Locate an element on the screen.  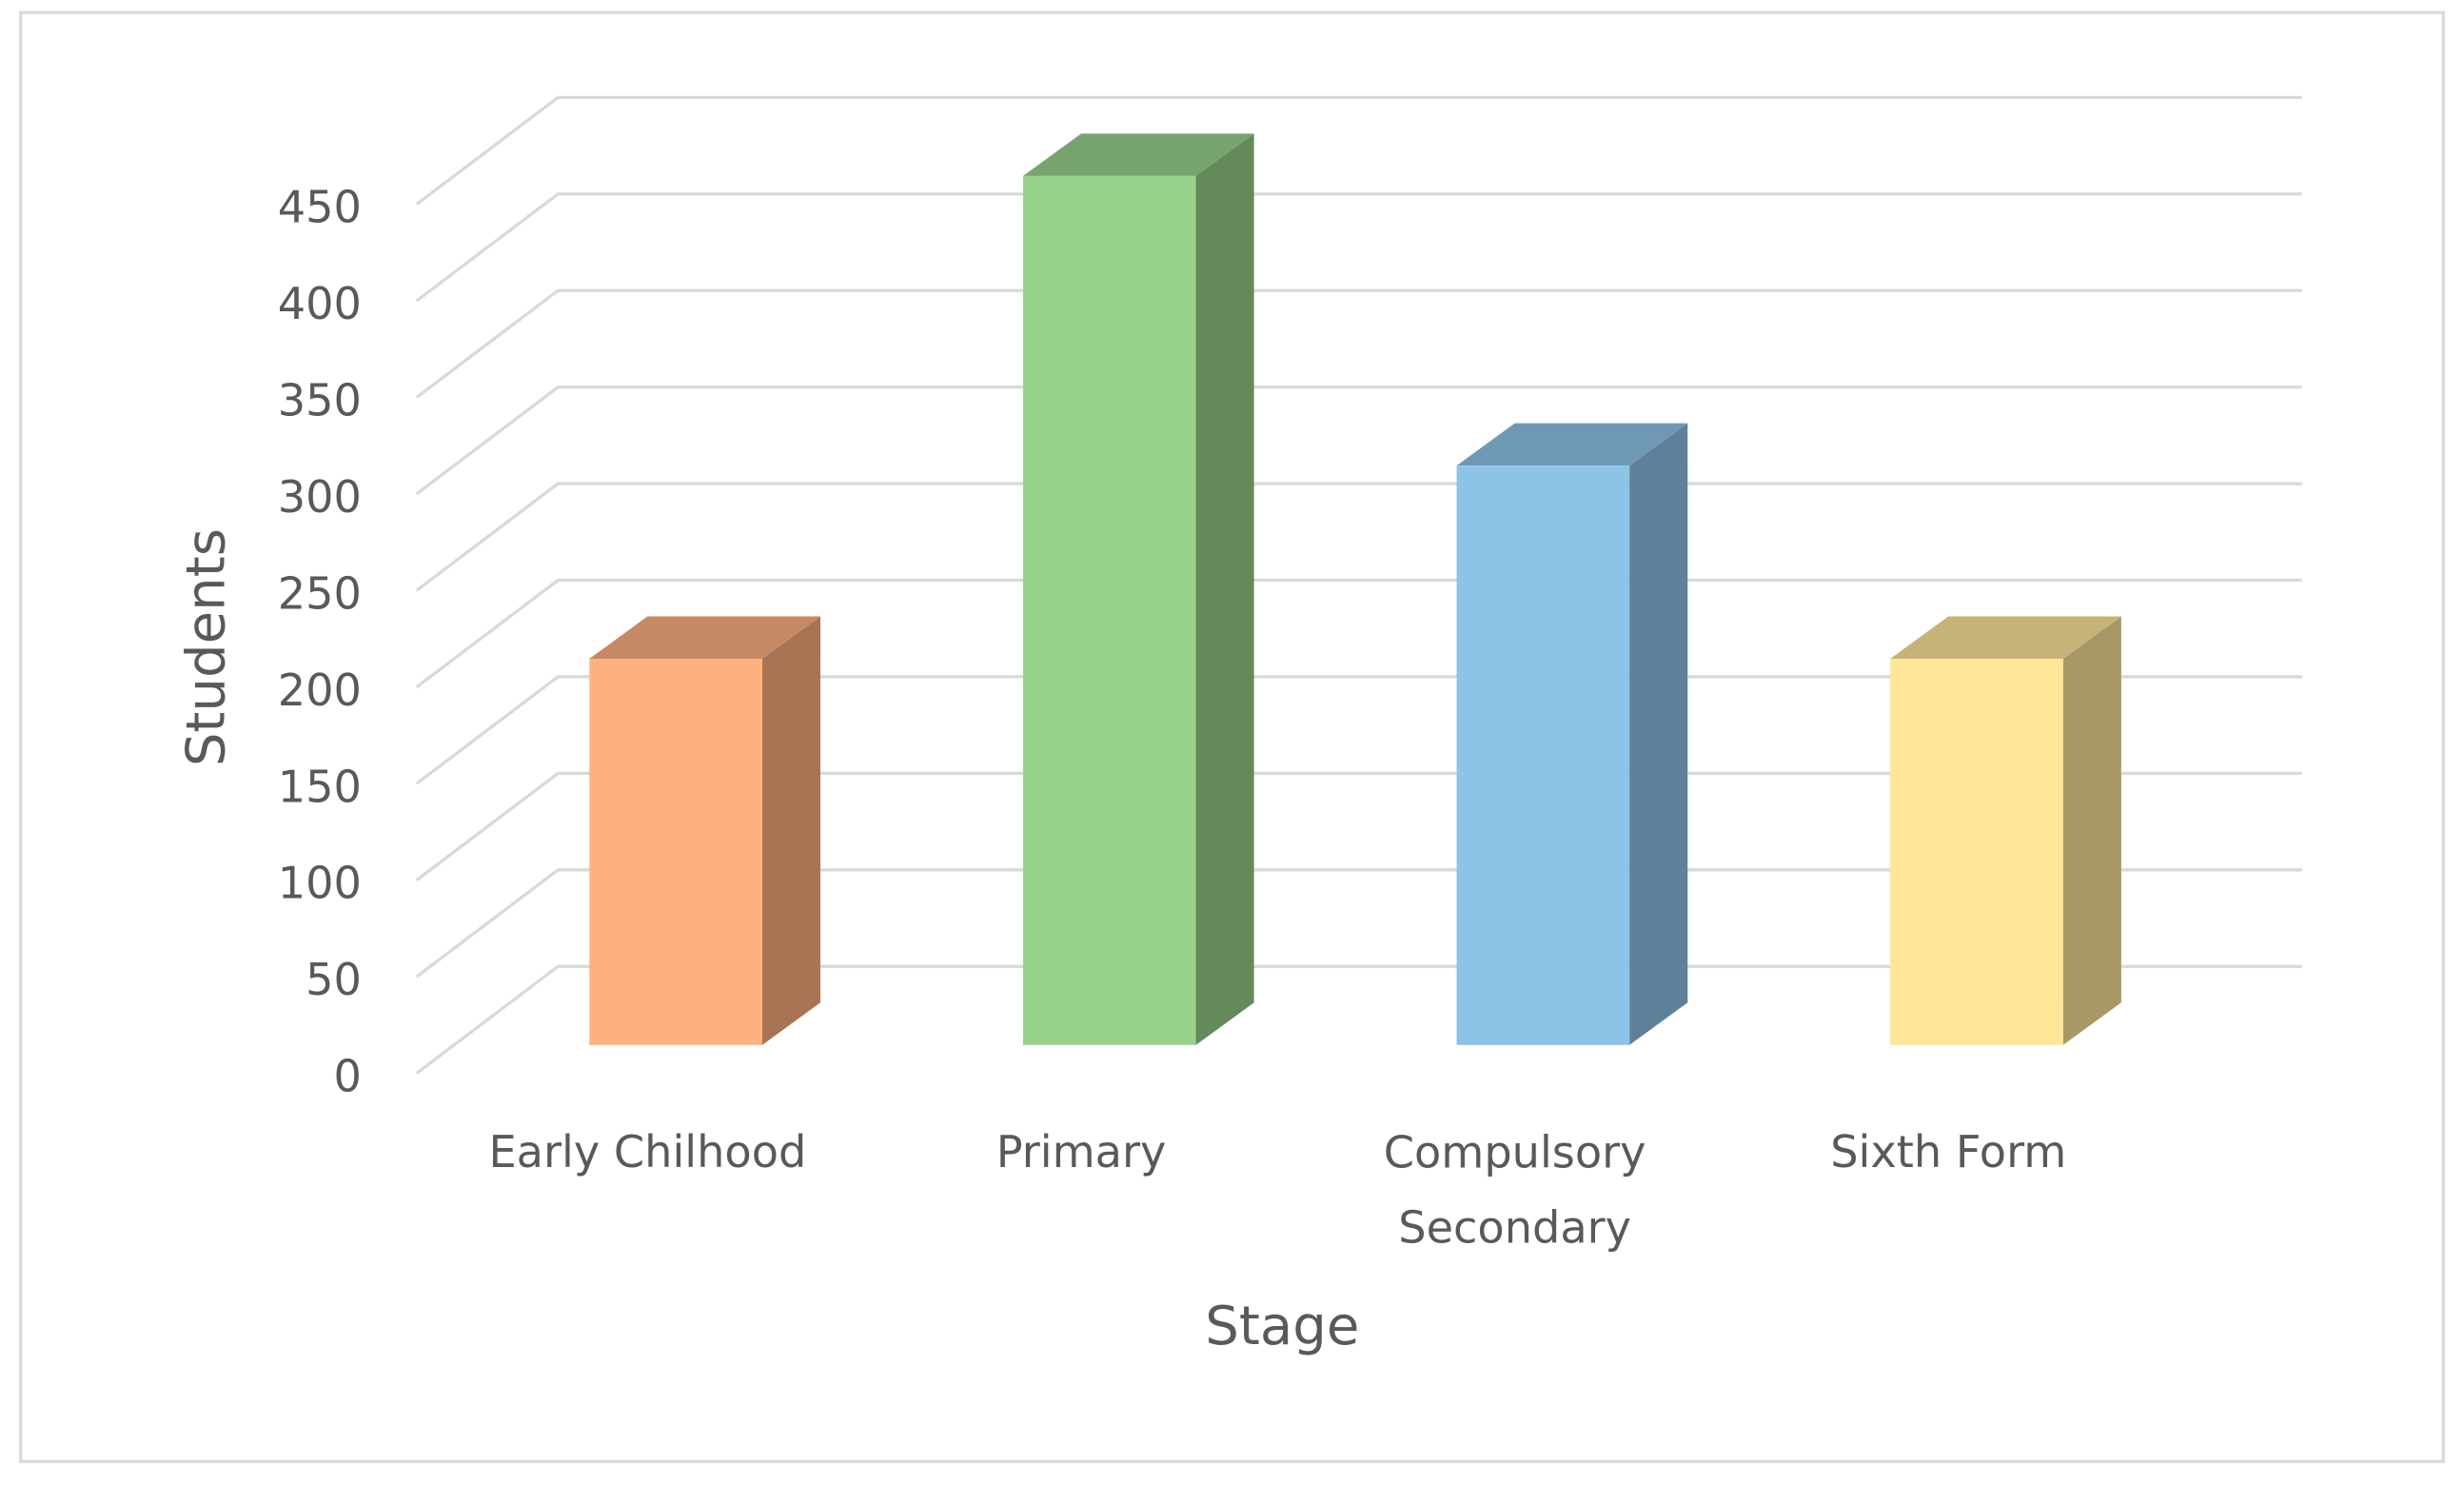
y-tick-label: 50 is located at coordinates (334, 979).